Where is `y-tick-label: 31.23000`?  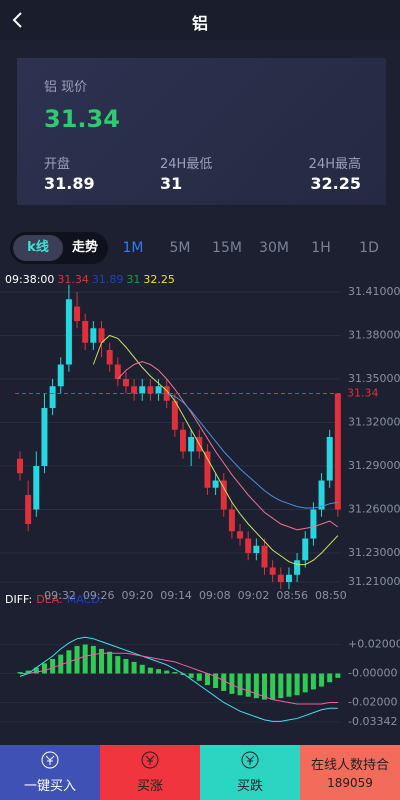
y-tick-label: 31.23000 is located at coordinates (374, 552).